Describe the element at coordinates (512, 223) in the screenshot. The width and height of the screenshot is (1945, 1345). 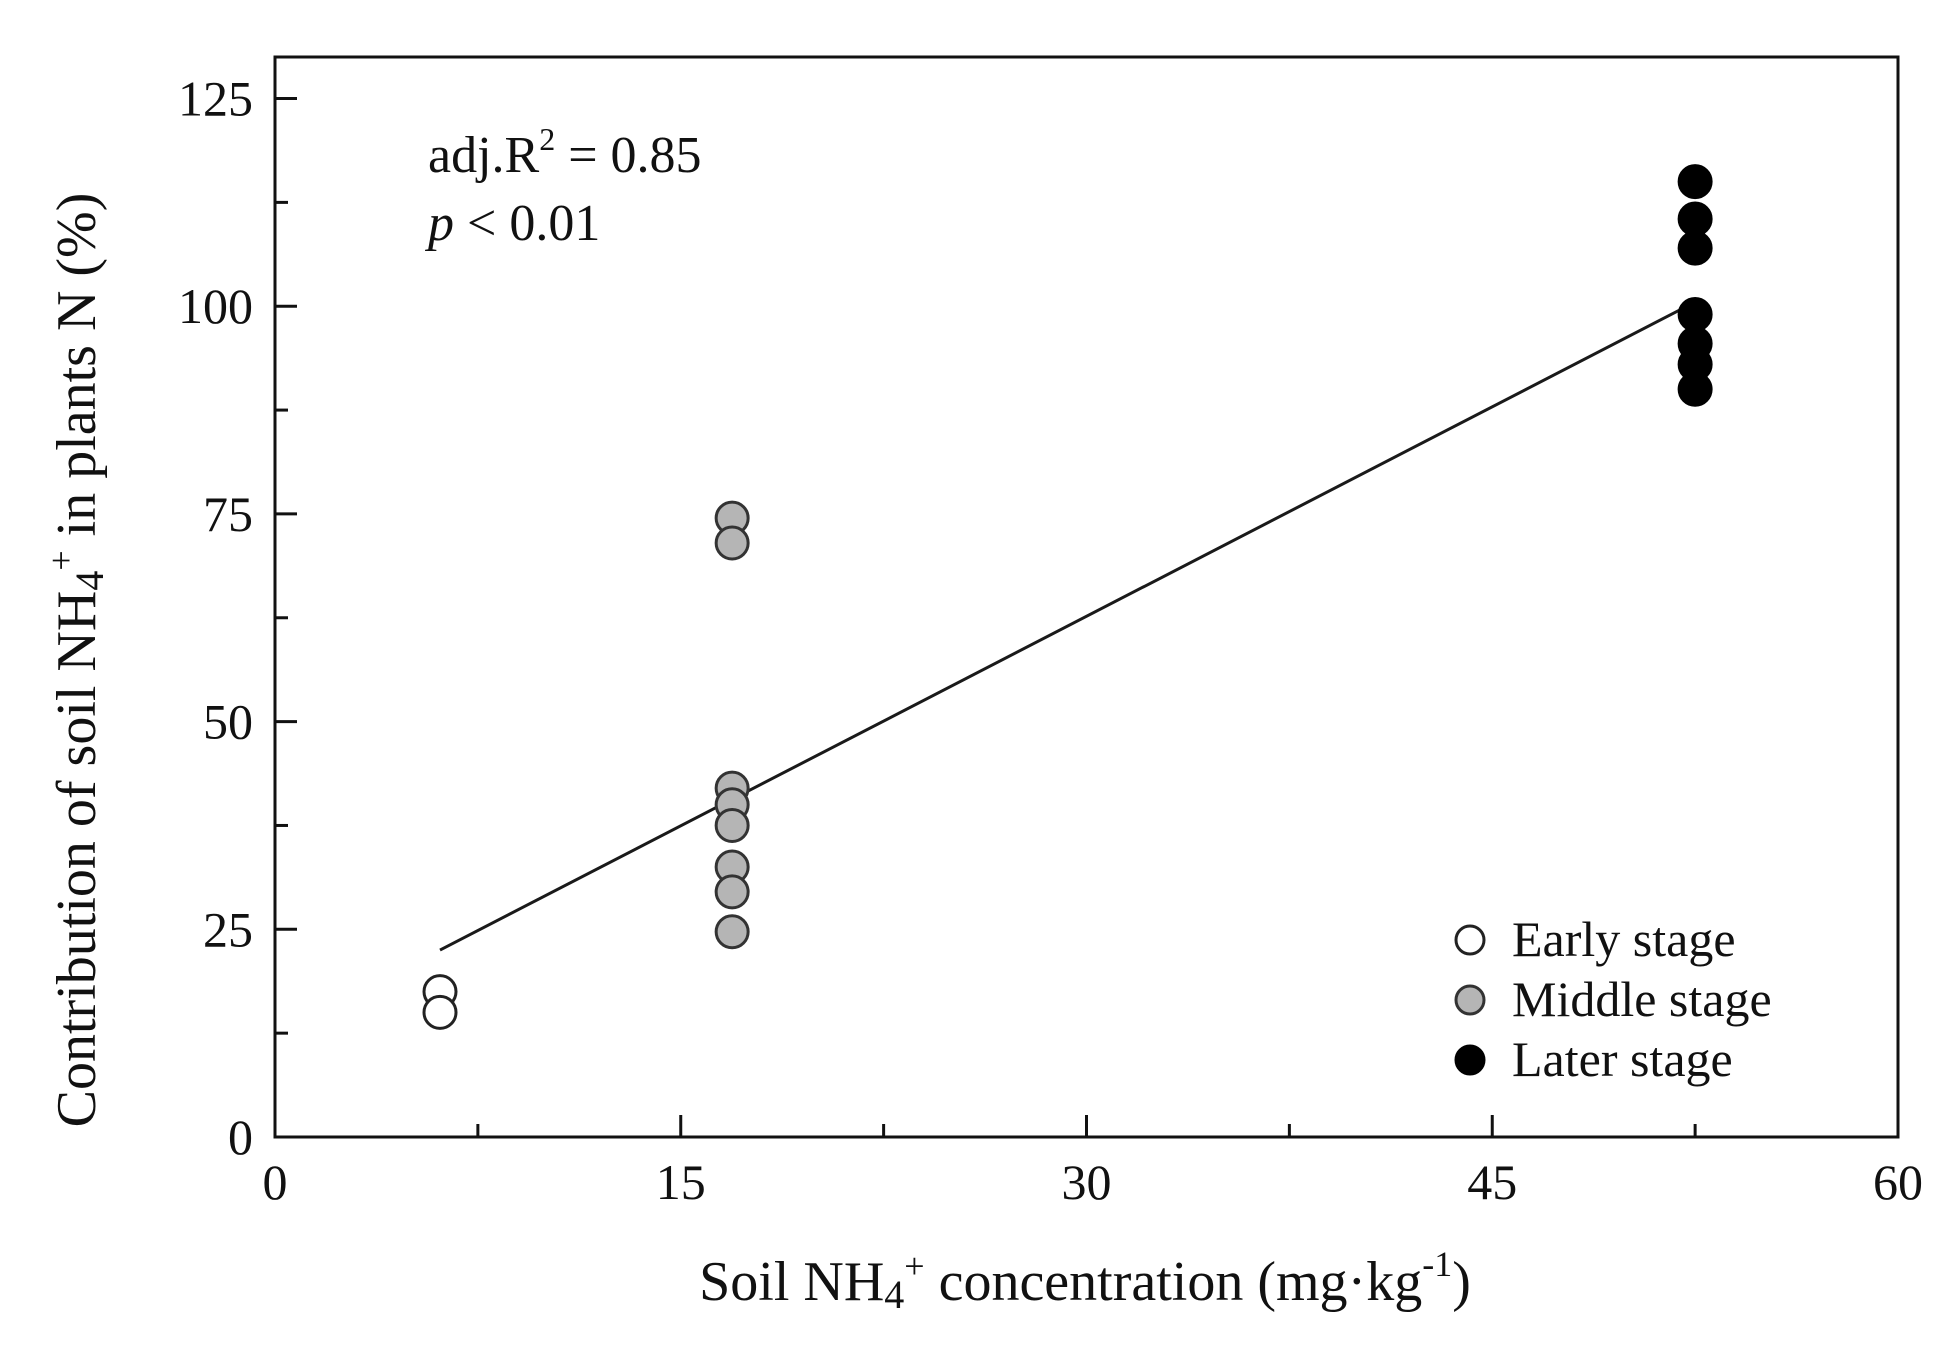
I see `p-annotation: p < 0.01` at that location.